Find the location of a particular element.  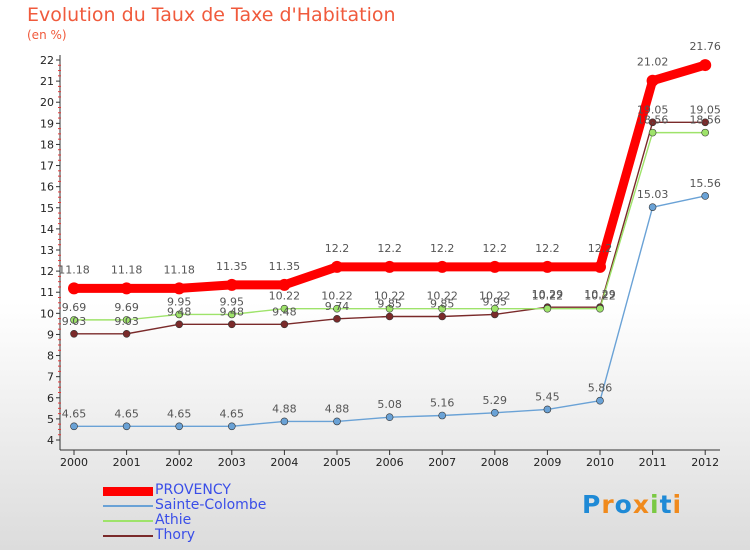

logo-letter: x is located at coordinates (641, 504).